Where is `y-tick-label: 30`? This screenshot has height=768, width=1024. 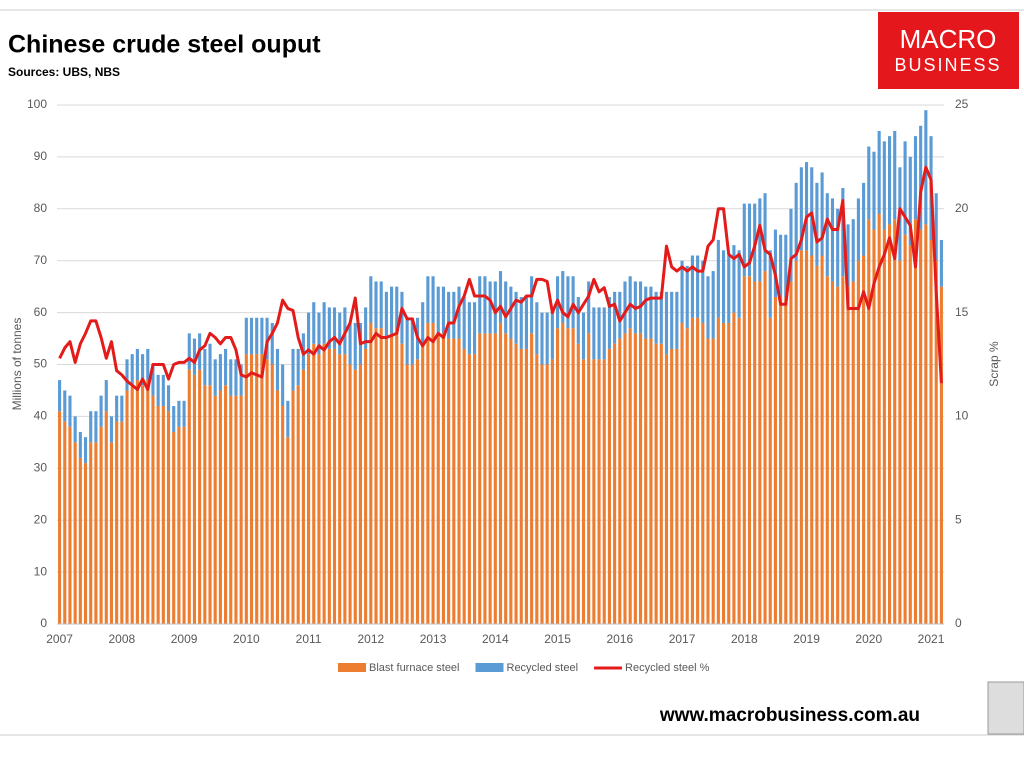 y-tick-label: 30 is located at coordinates (41, 467).